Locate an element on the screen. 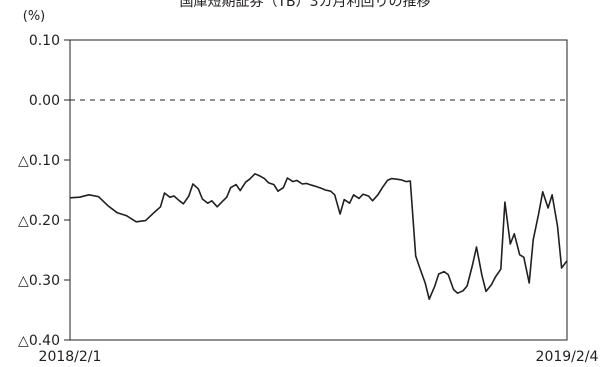  y-axis-unit-label: (%) is located at coordinates (34, 16).